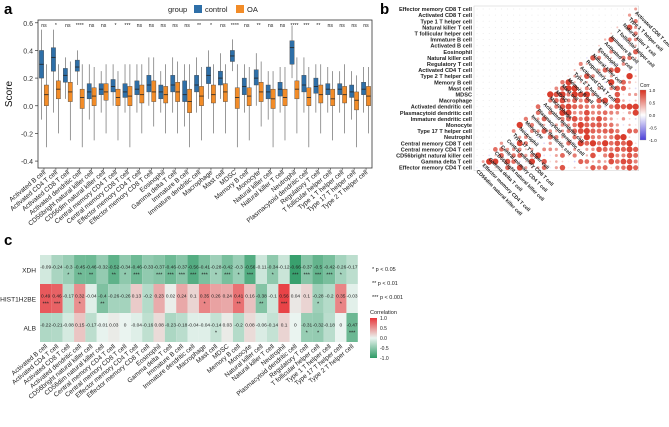 Image resolution: width=669 pixels, height=427 pixels. Describe the element at coordinates (136, 268) in the screenshot. I see `cell-value: -0.46` at that location.